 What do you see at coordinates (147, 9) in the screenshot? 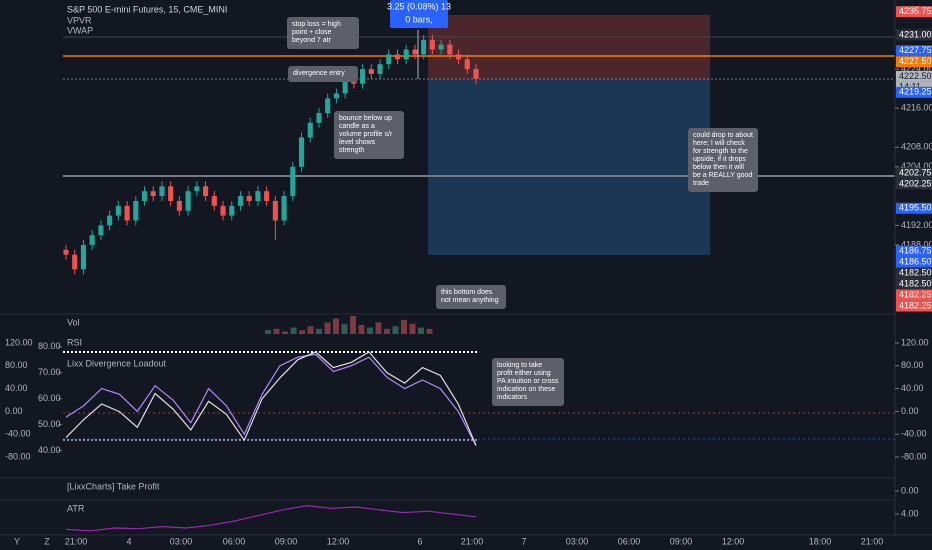
I see `chart-title: S&P 500 E-mini Futures, 15, CME_MINI` at bounding box center [147, 9].